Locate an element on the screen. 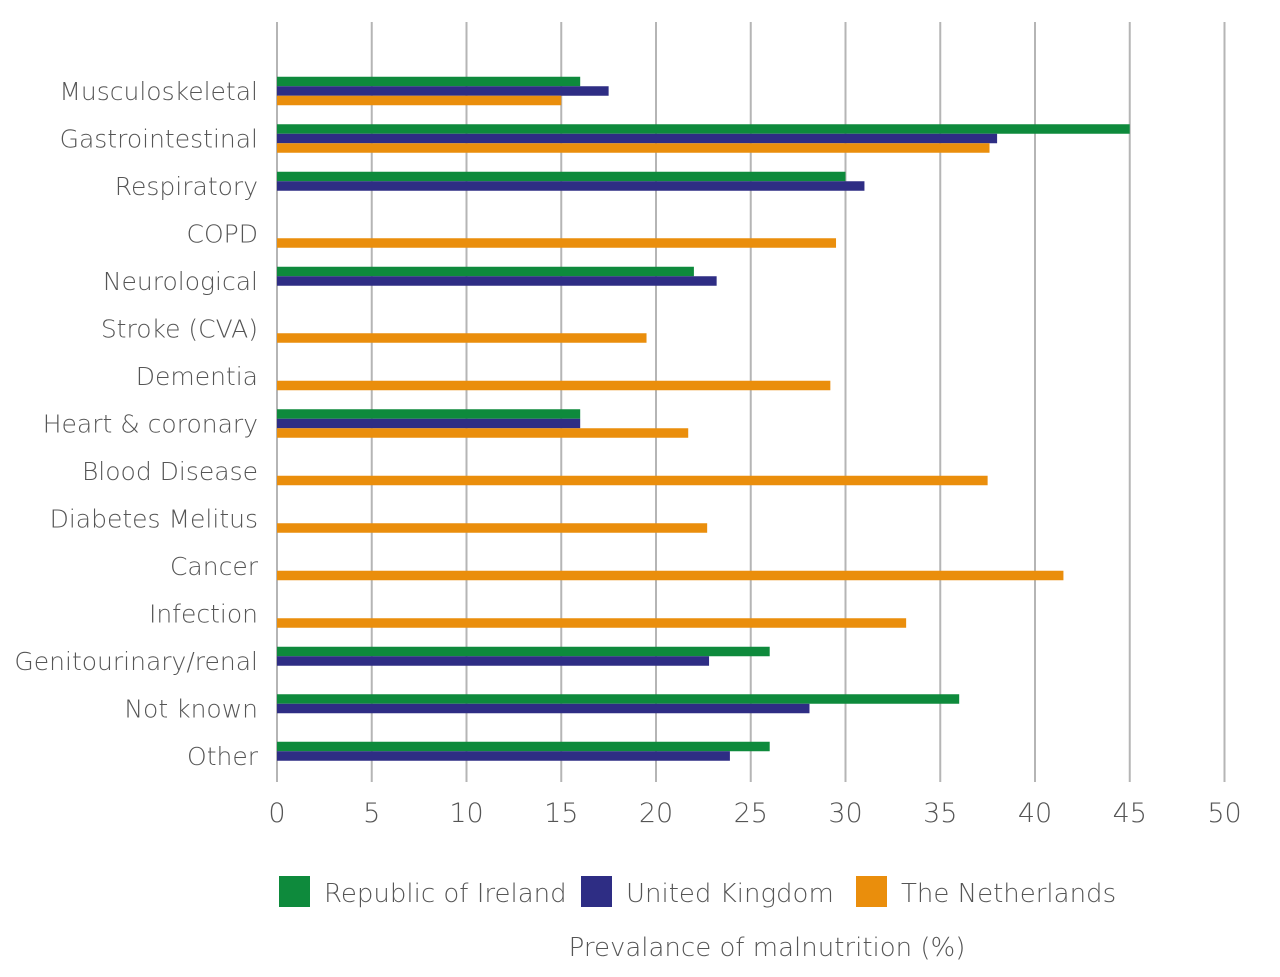  category-label: COPD is located at coordinates (222, 234).